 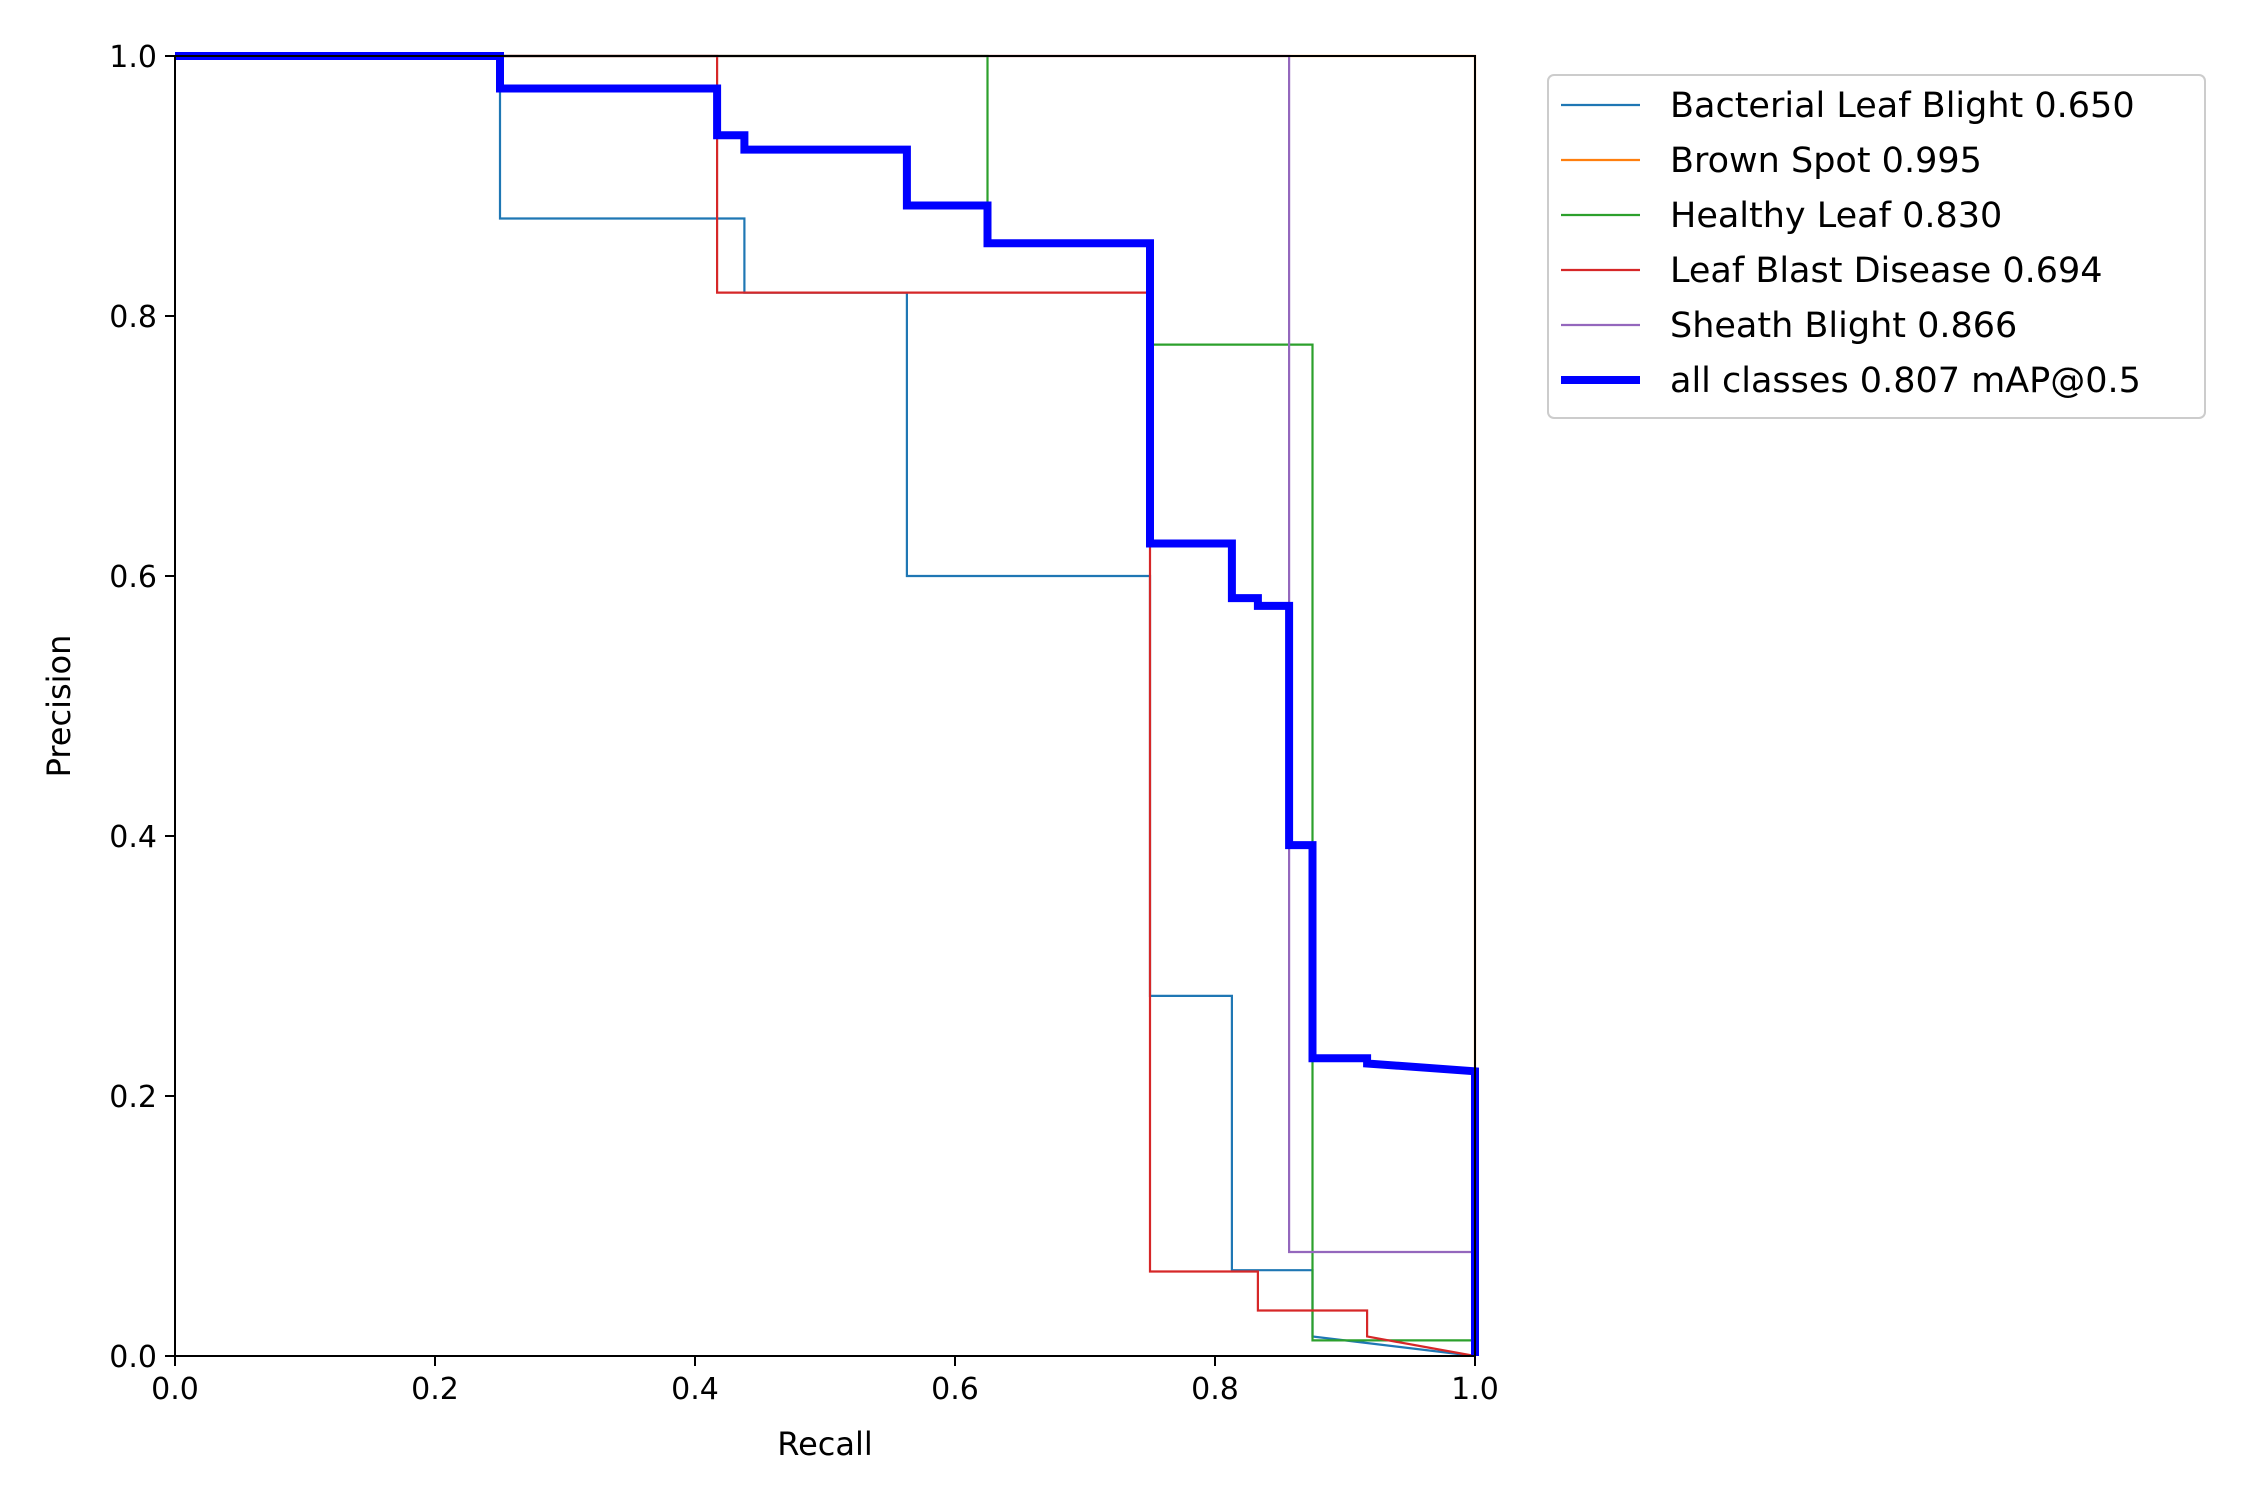 What do you see at coordinates (133, 1357) in the screenshot?
I see `y-tick-label: 0.0` at bounding box center [133, 1357].